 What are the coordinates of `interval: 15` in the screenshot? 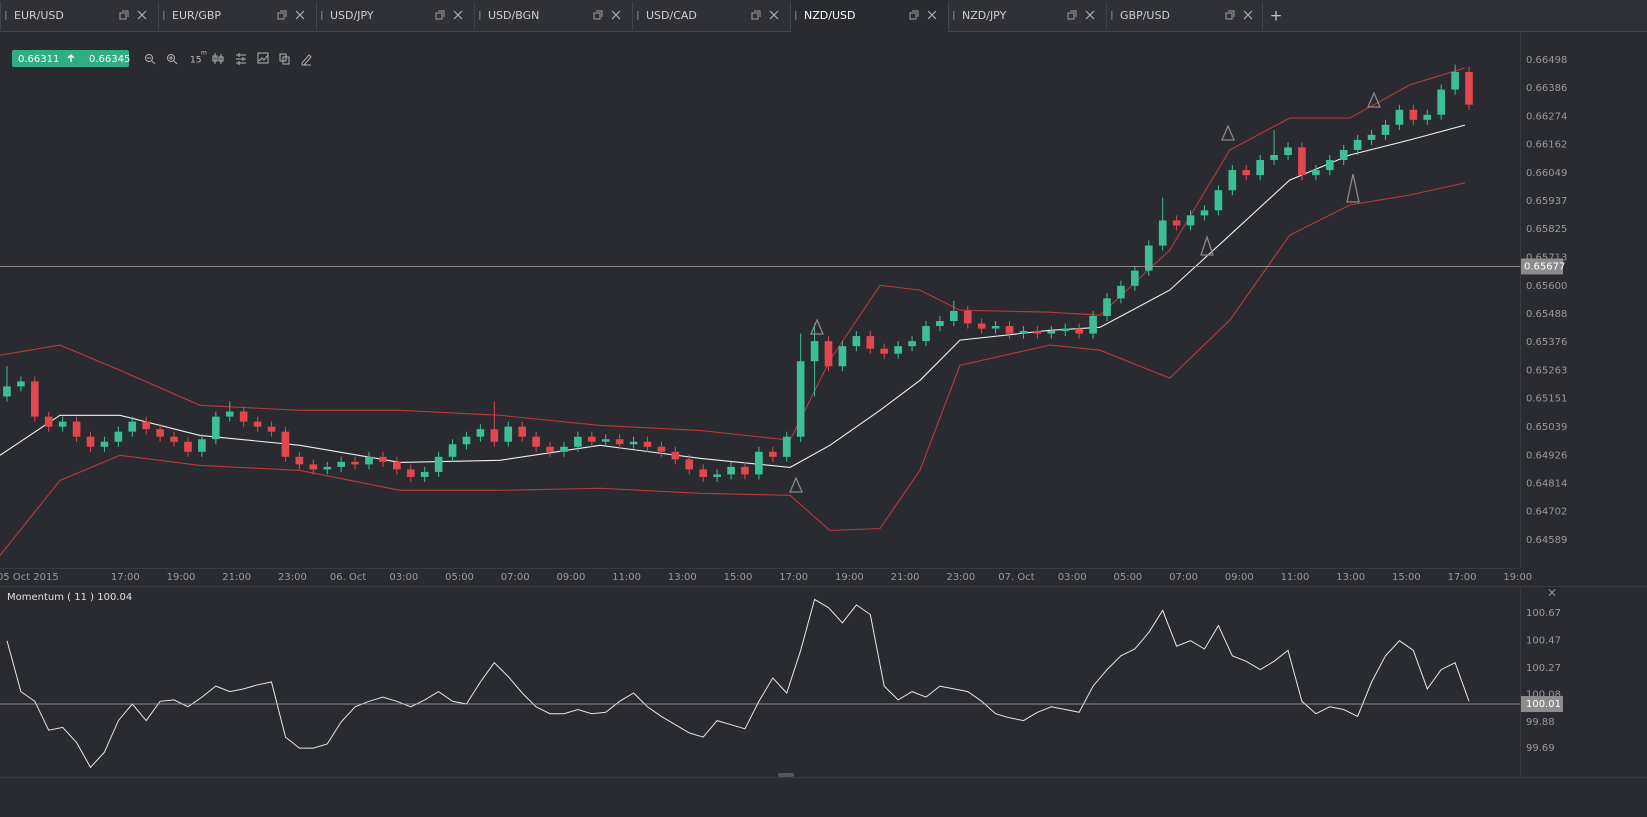 It's located at (195, 61).